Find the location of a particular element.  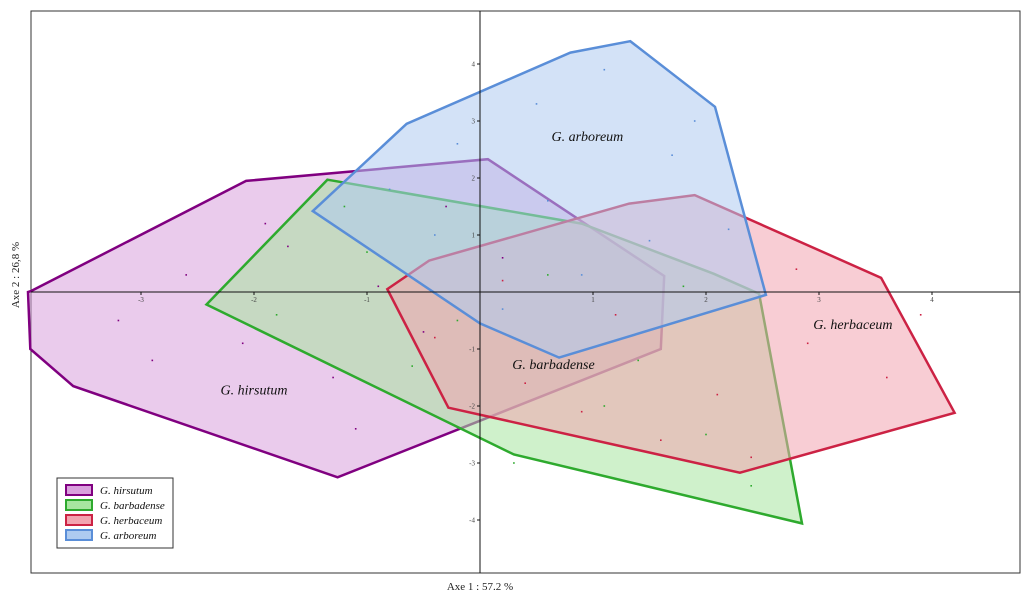

x-tick-label-2: -2 is located at coordinates (254, 300).